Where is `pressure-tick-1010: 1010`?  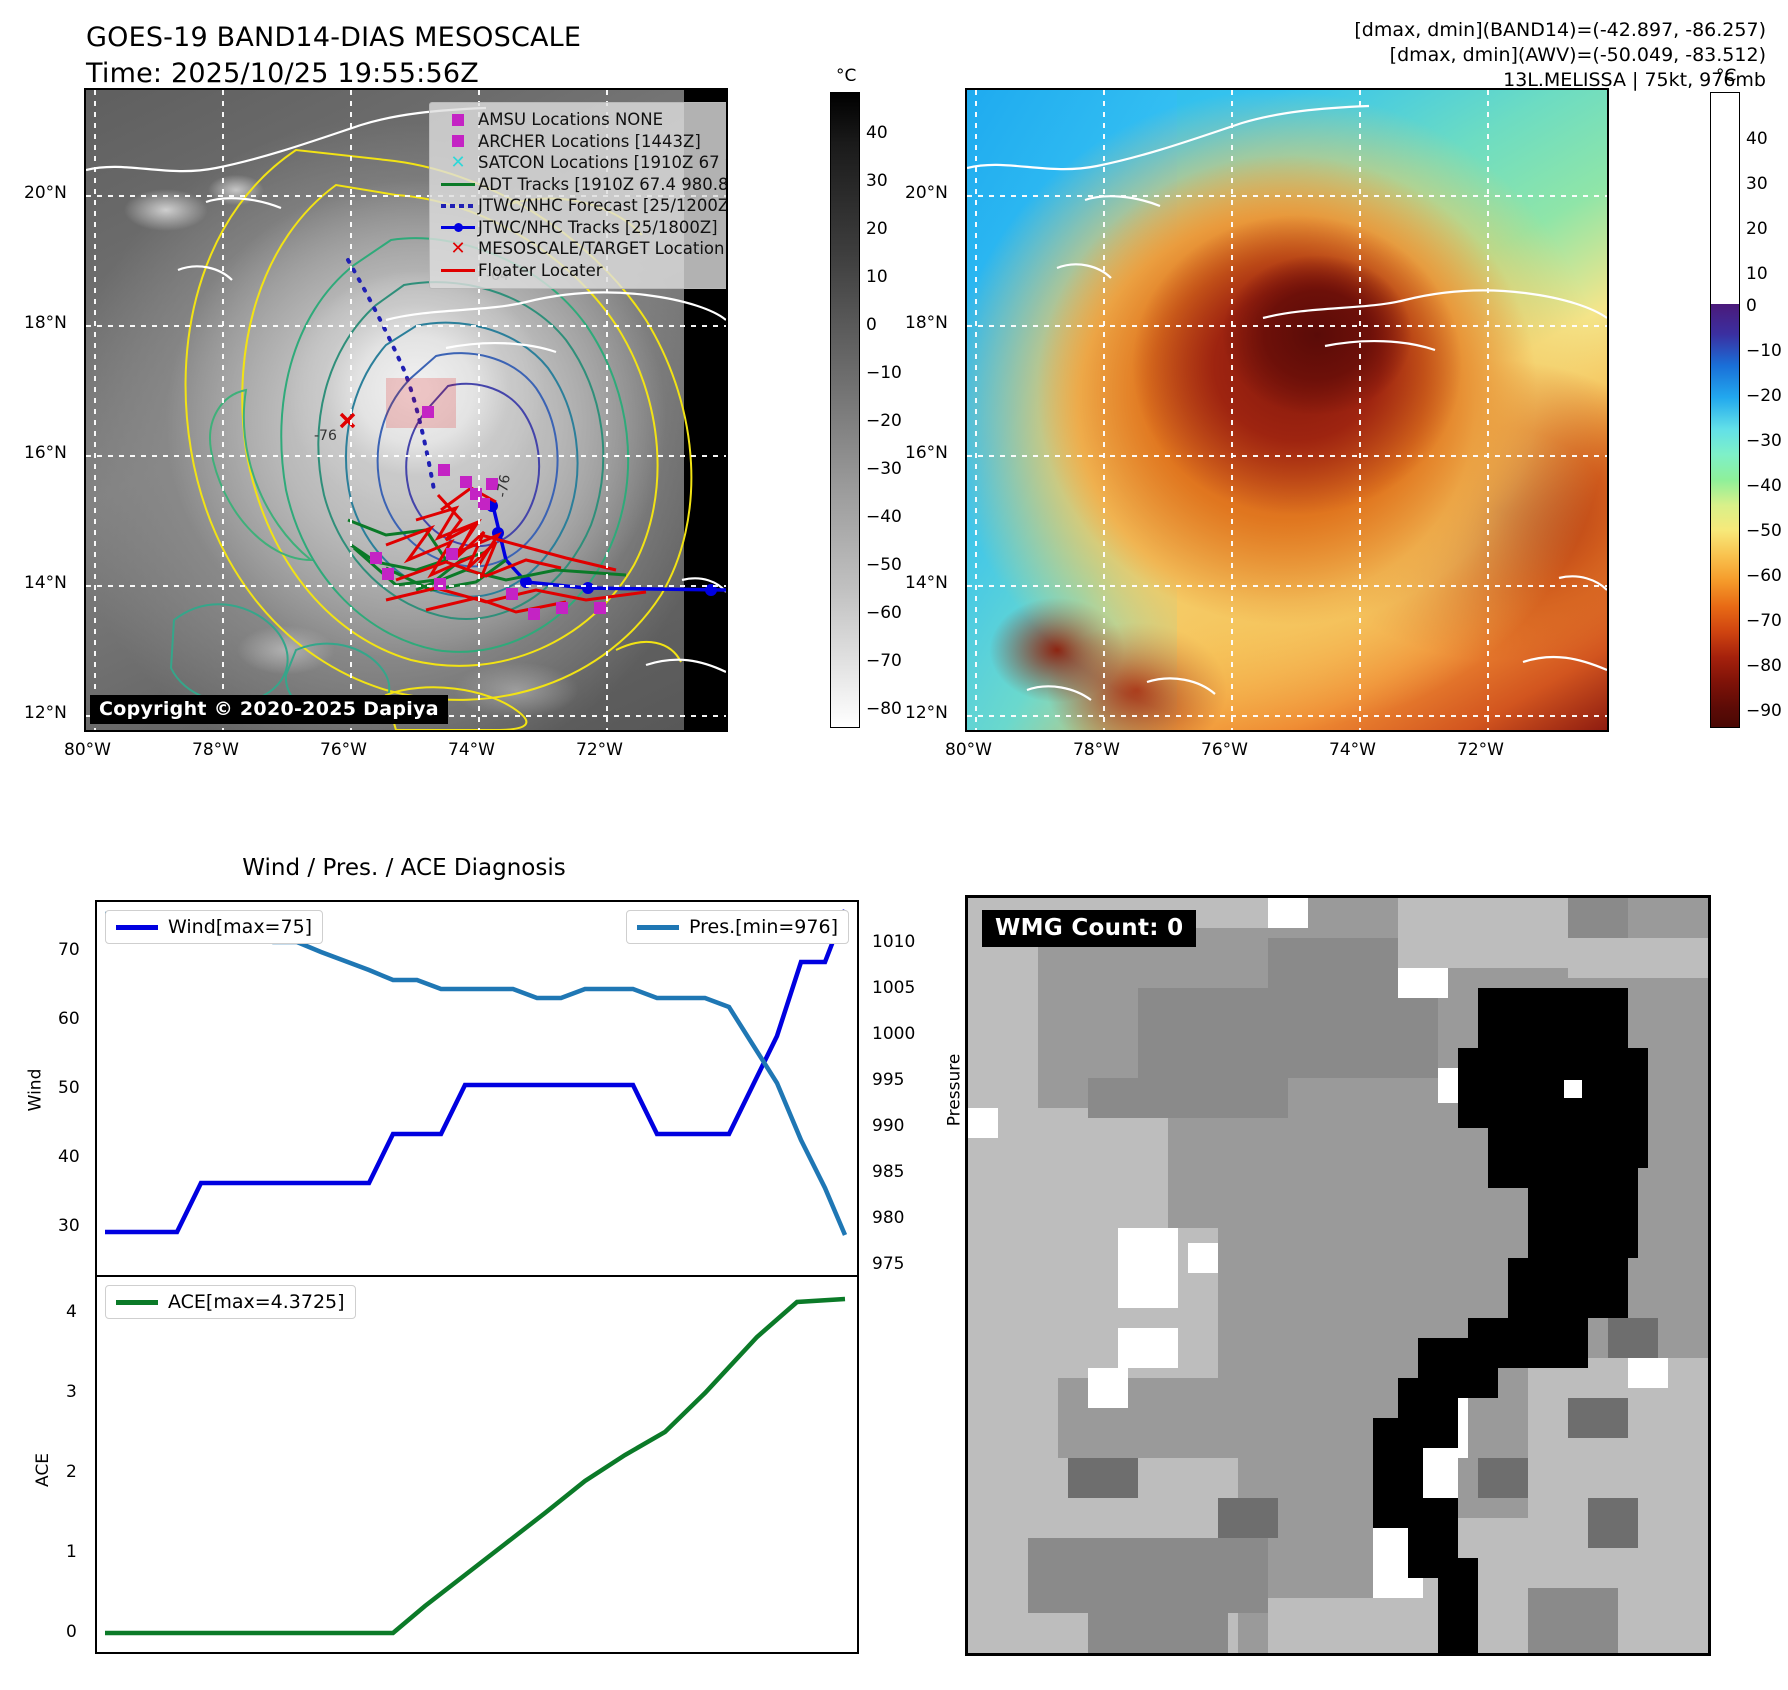
pressure-tick-1010: 1010 is located at coordinates (894, 942).